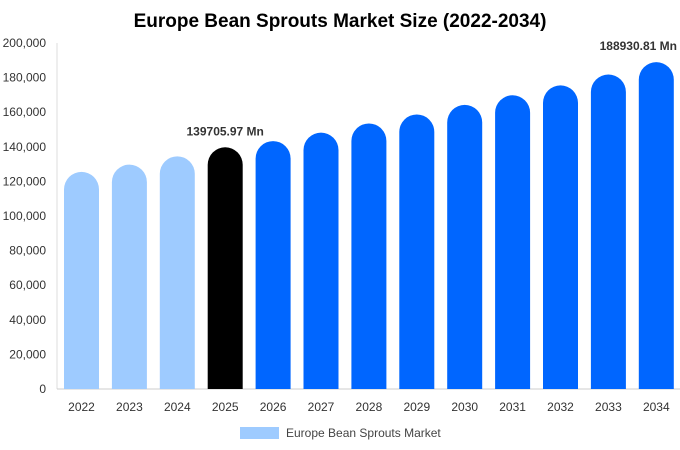  I want to click on y-tick-label: 0, so click(42, 389).